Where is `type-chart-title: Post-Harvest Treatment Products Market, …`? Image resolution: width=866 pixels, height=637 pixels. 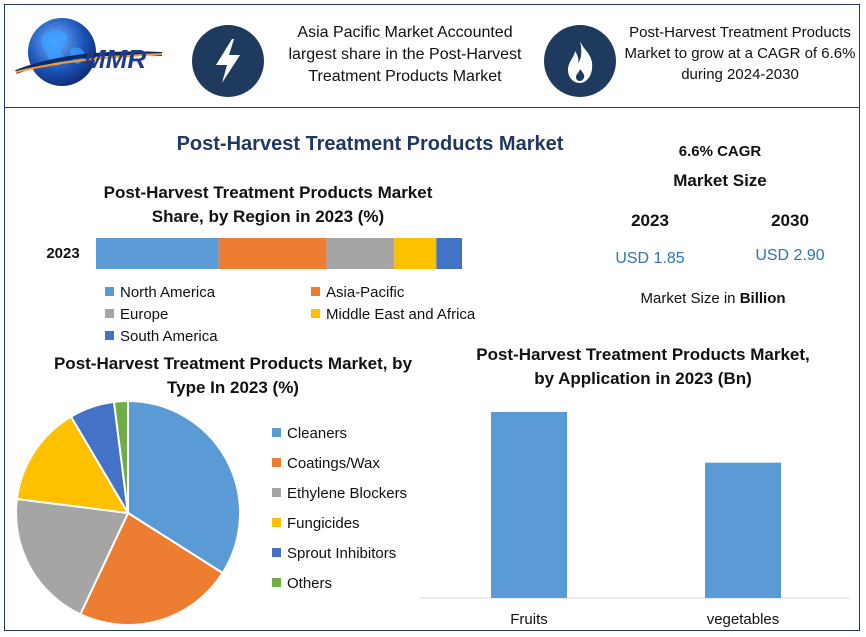
type-chart-title: Post-Harvest Treatment Products Market, … is located at coordinates (233, 375).